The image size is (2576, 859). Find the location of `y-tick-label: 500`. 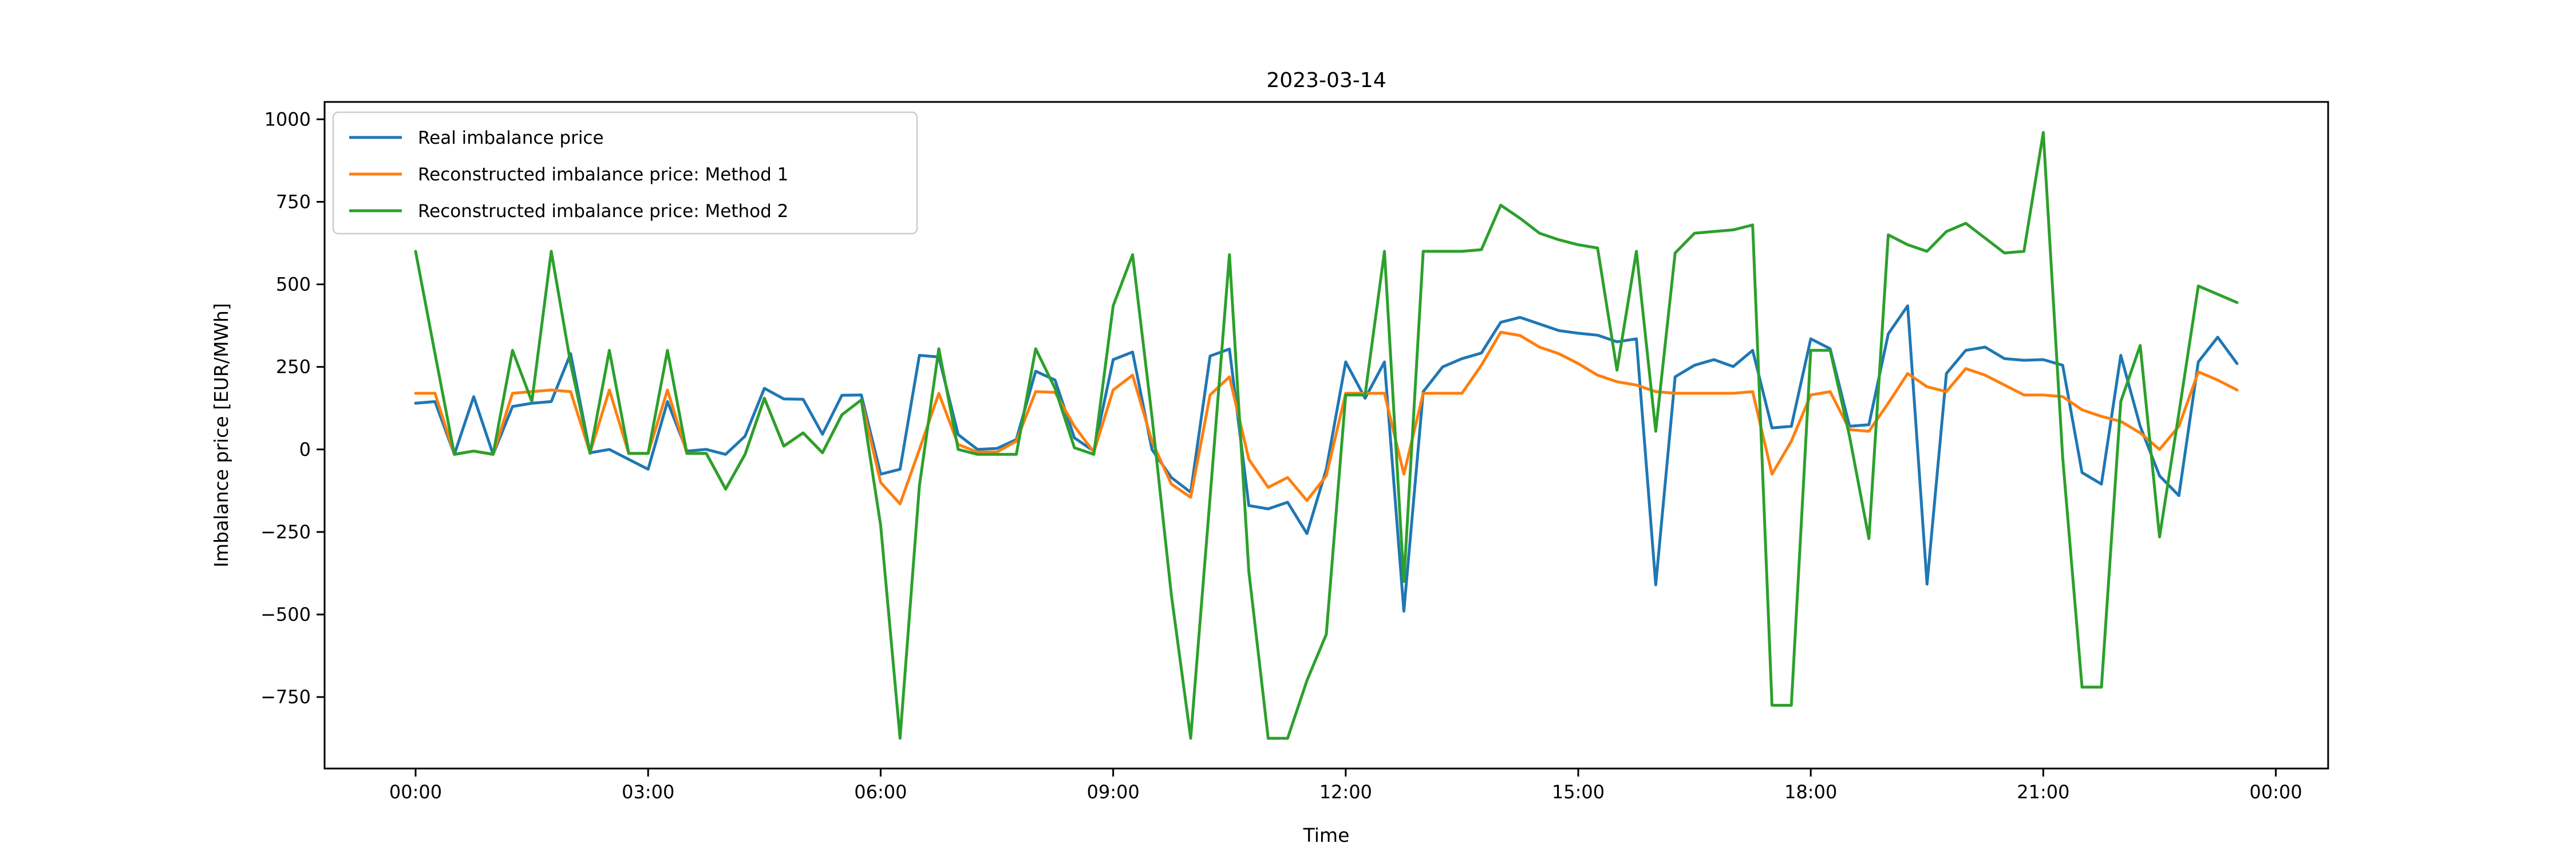

y-tick-label: 500 is located at coordinates (293, 284).